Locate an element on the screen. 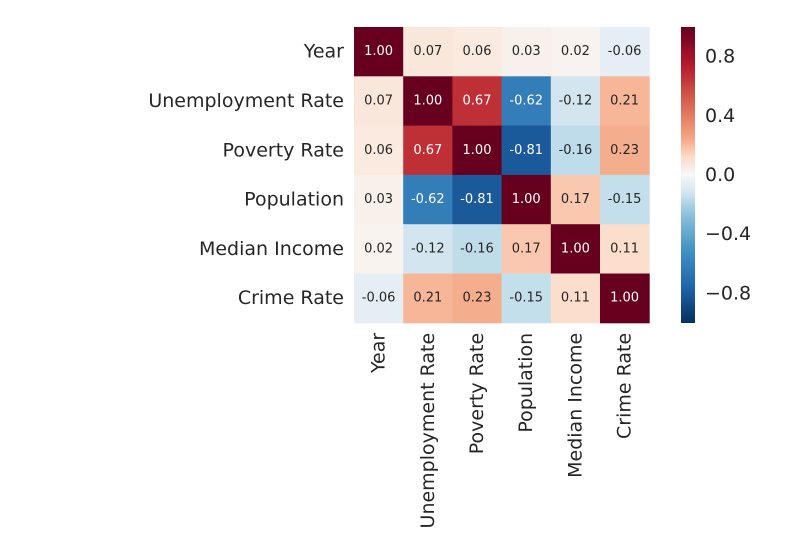  colorbar-tick-label: −0.4 is located at coordinates (728, 234).